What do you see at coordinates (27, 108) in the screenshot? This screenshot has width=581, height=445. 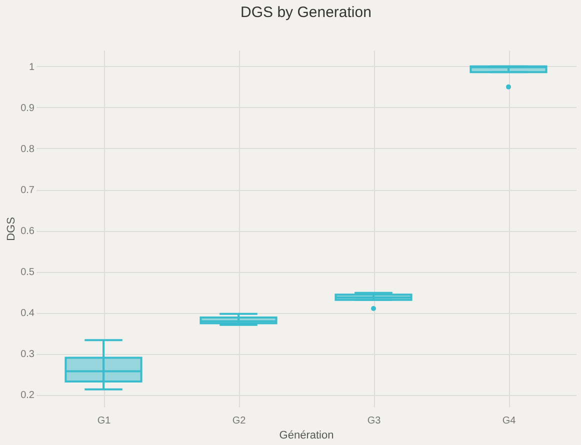 I see `y-tick-label: 0.9` at bounding box center [27, 108].